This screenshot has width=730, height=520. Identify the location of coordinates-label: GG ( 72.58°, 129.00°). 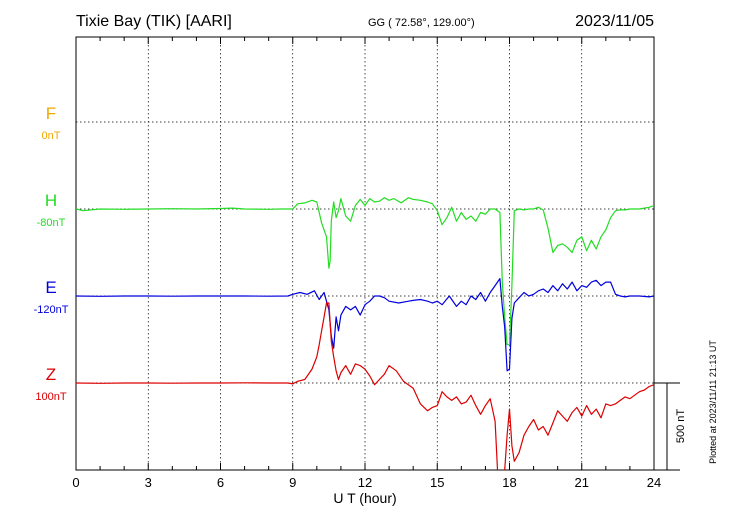
(421, 23).